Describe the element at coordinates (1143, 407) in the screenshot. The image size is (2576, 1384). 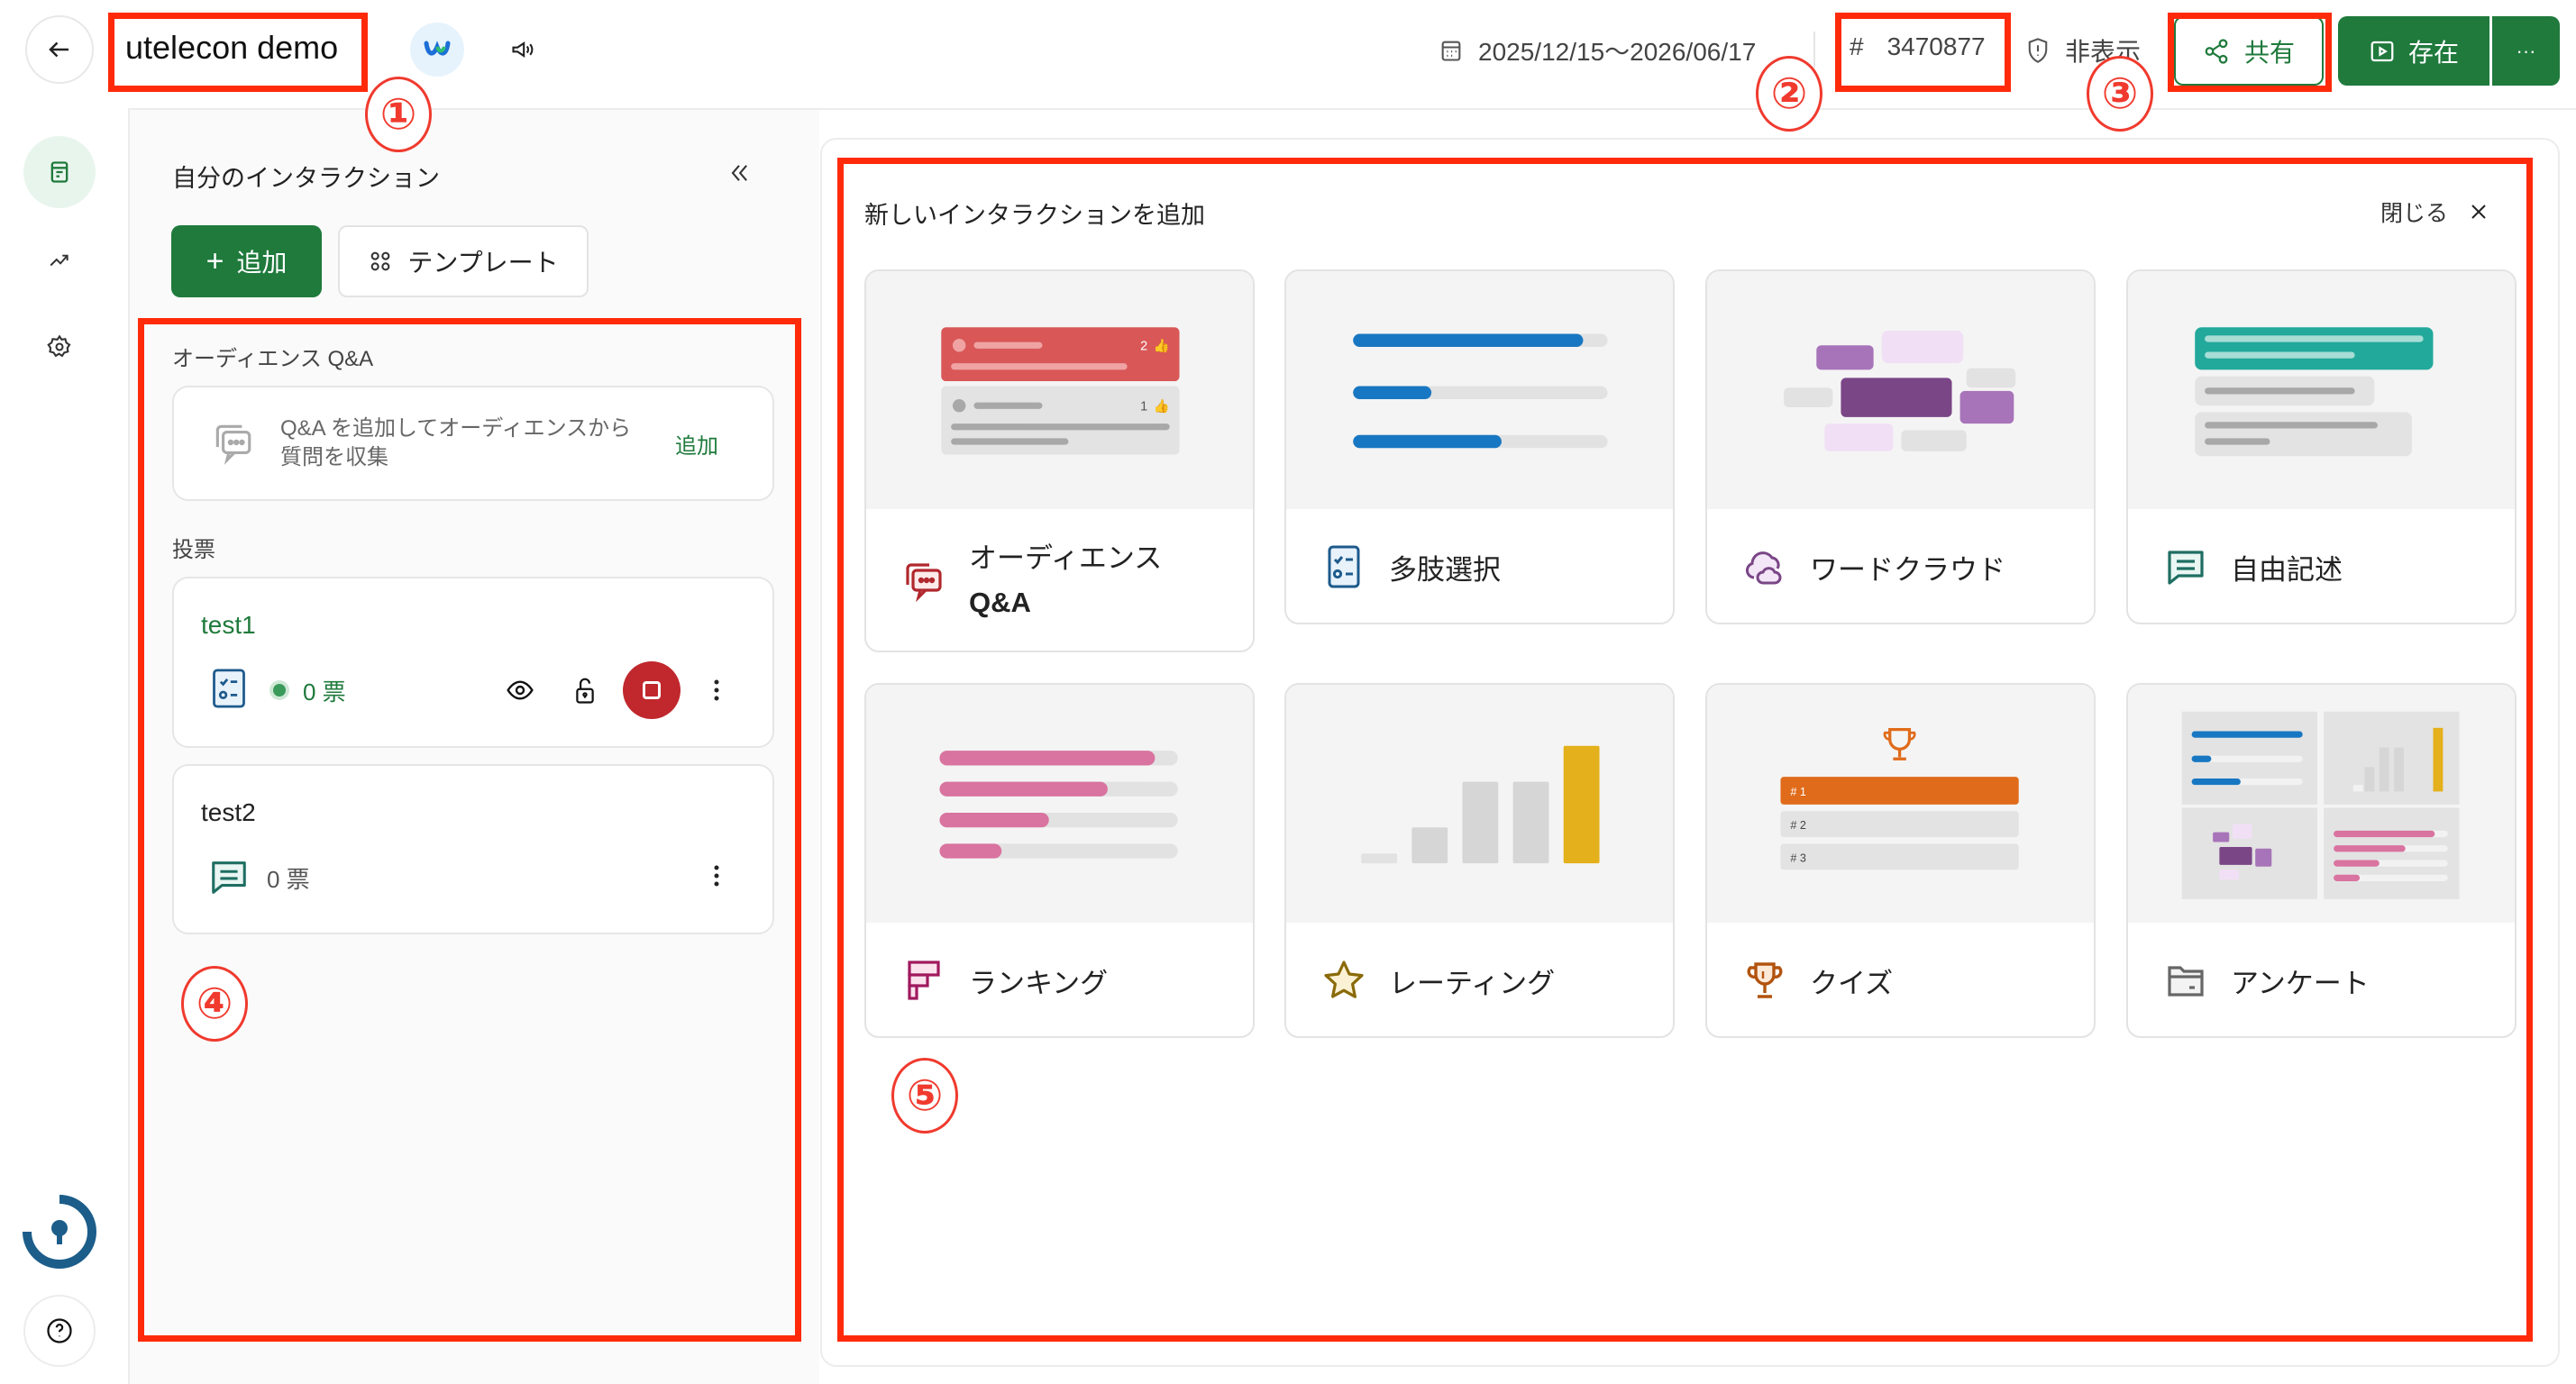
I see `svg-text: 1` at that location.